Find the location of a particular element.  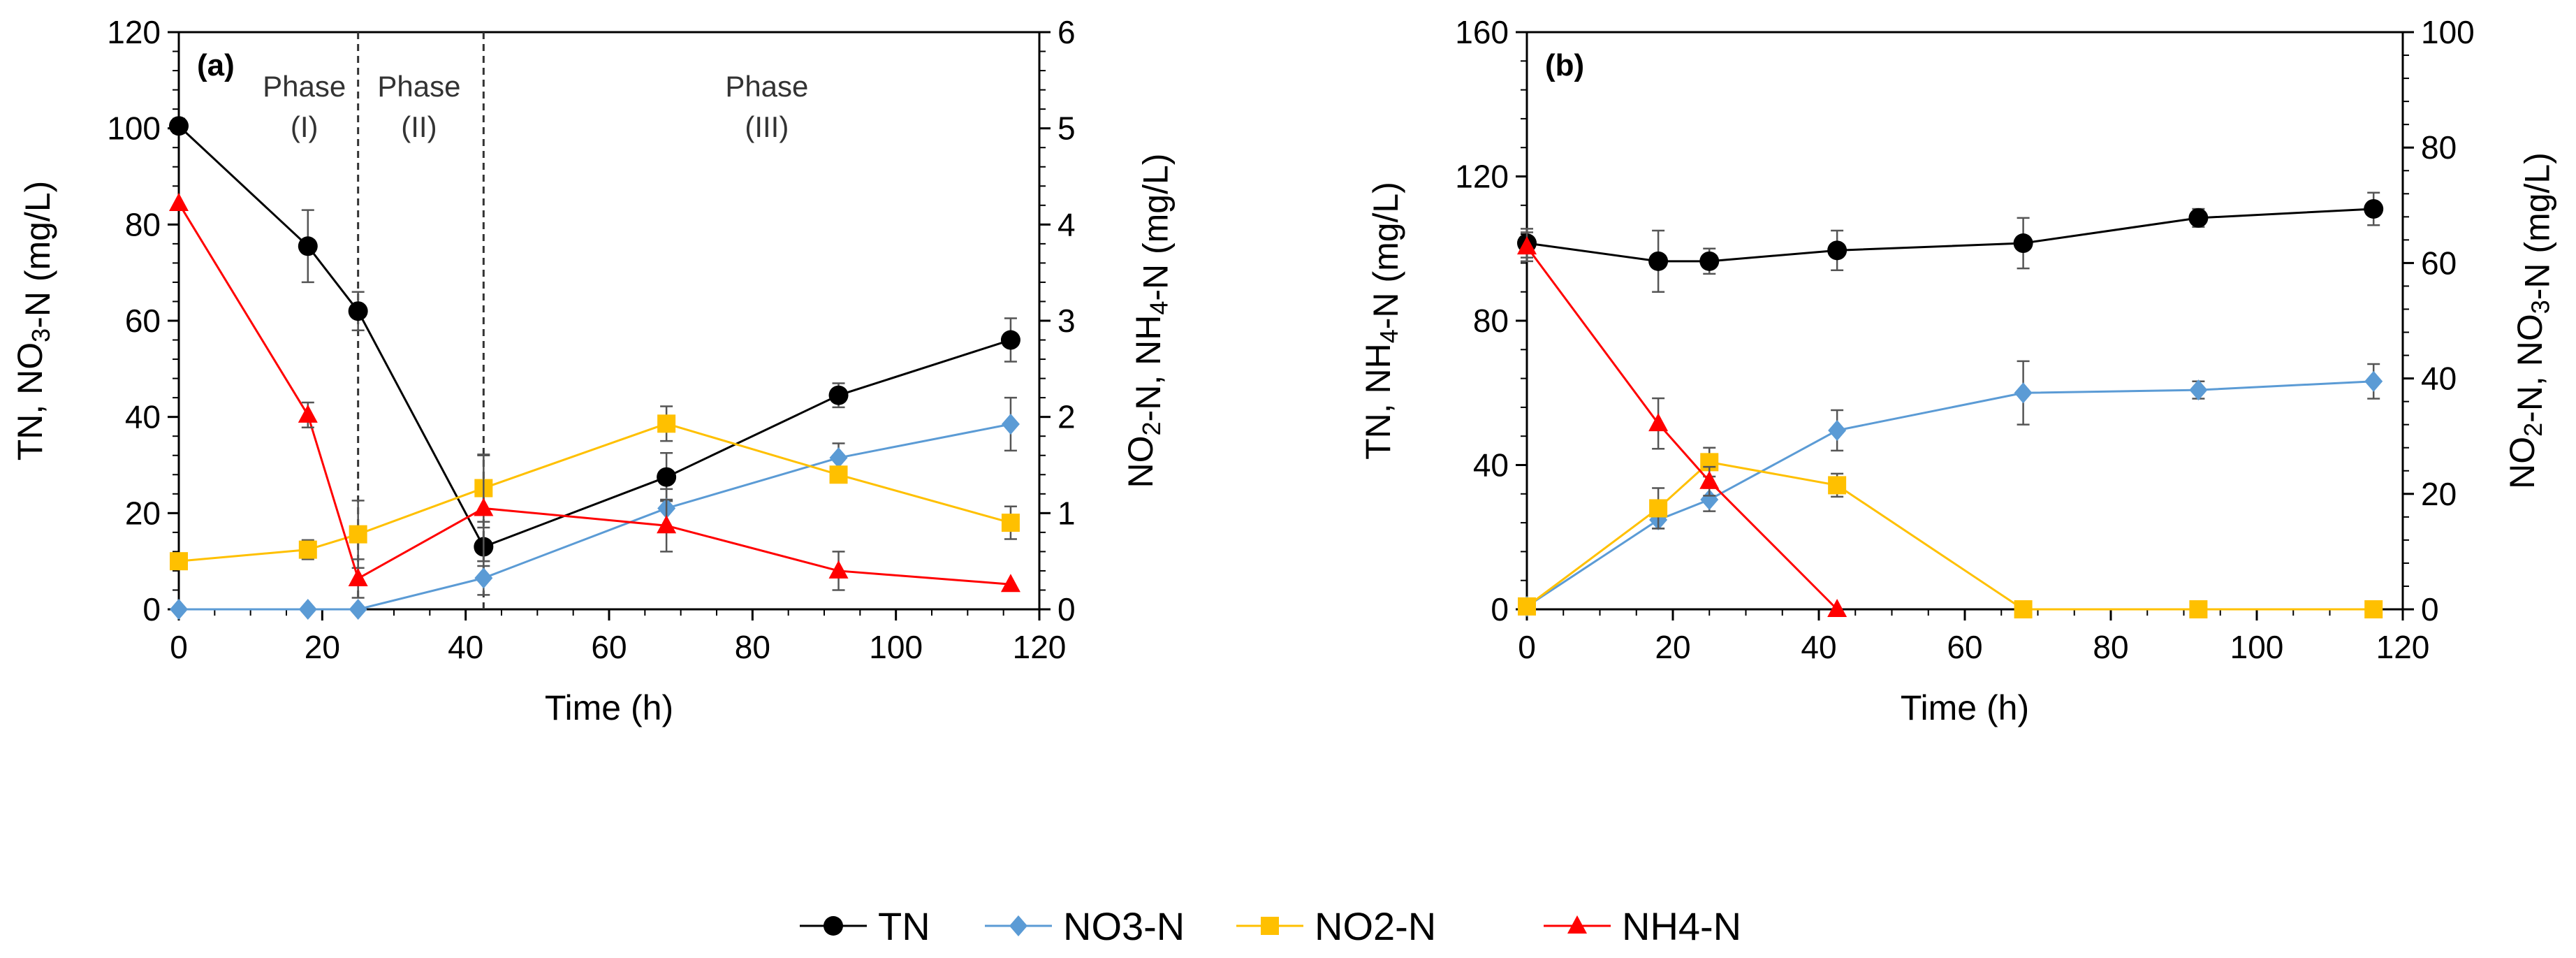

legend-marker-no2-n is located at coordinates (1270, 926).